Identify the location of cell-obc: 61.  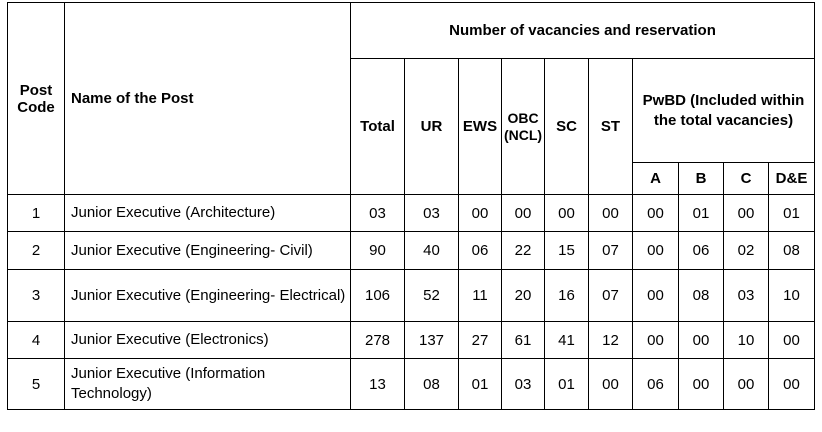
(523, 340).